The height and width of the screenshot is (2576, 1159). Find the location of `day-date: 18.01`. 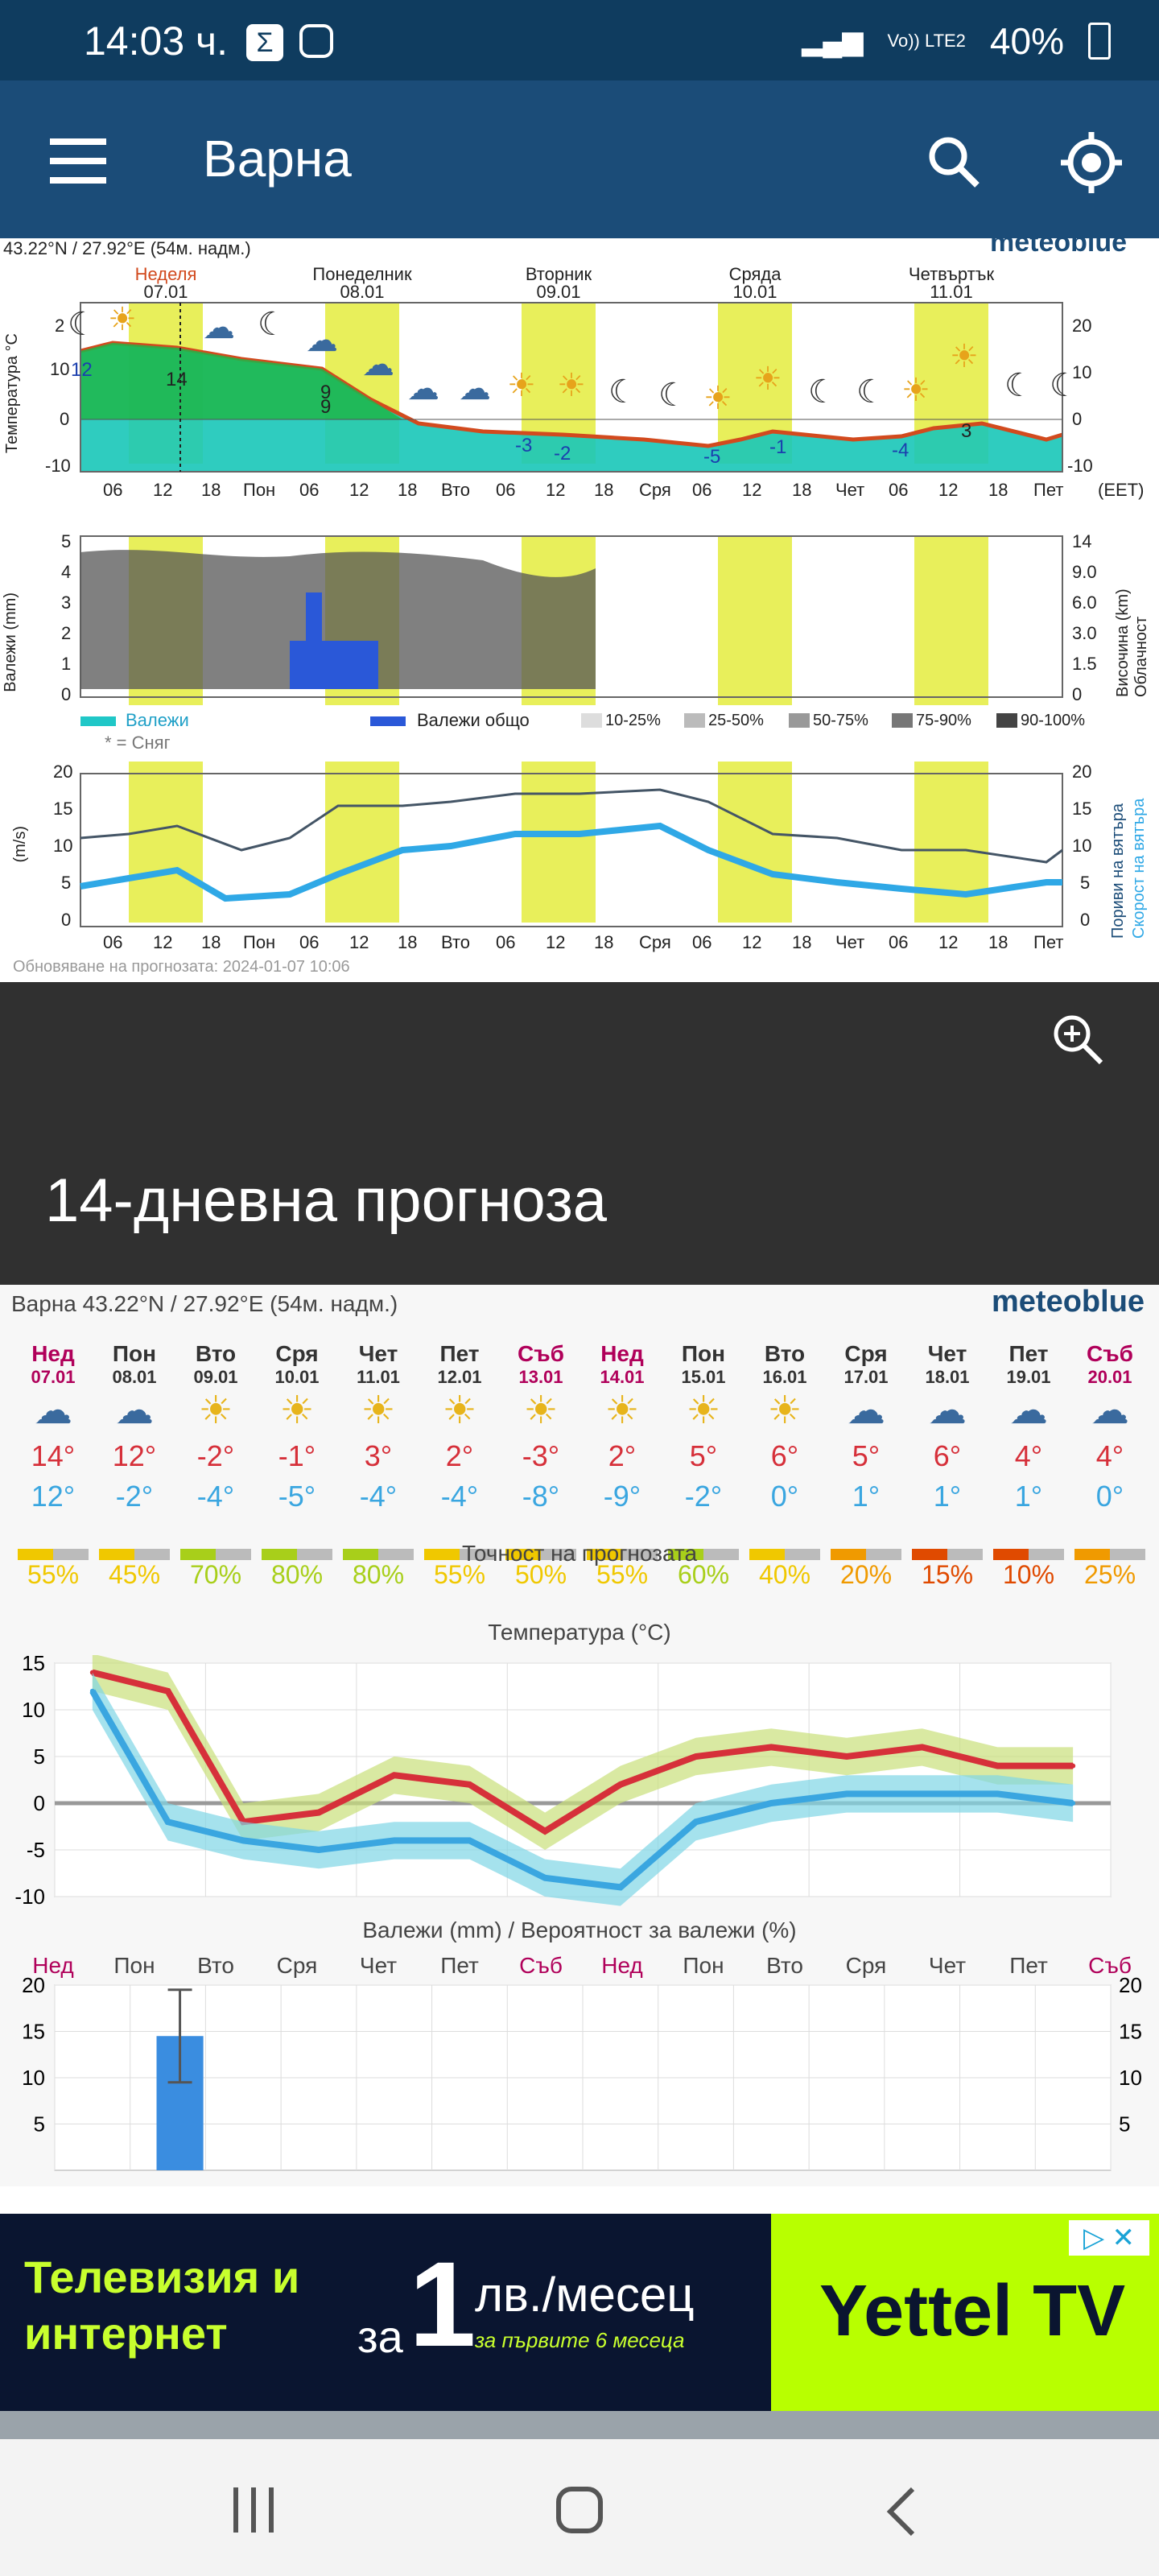

day-date: 18.01 is located at coordinates (947, 1377).